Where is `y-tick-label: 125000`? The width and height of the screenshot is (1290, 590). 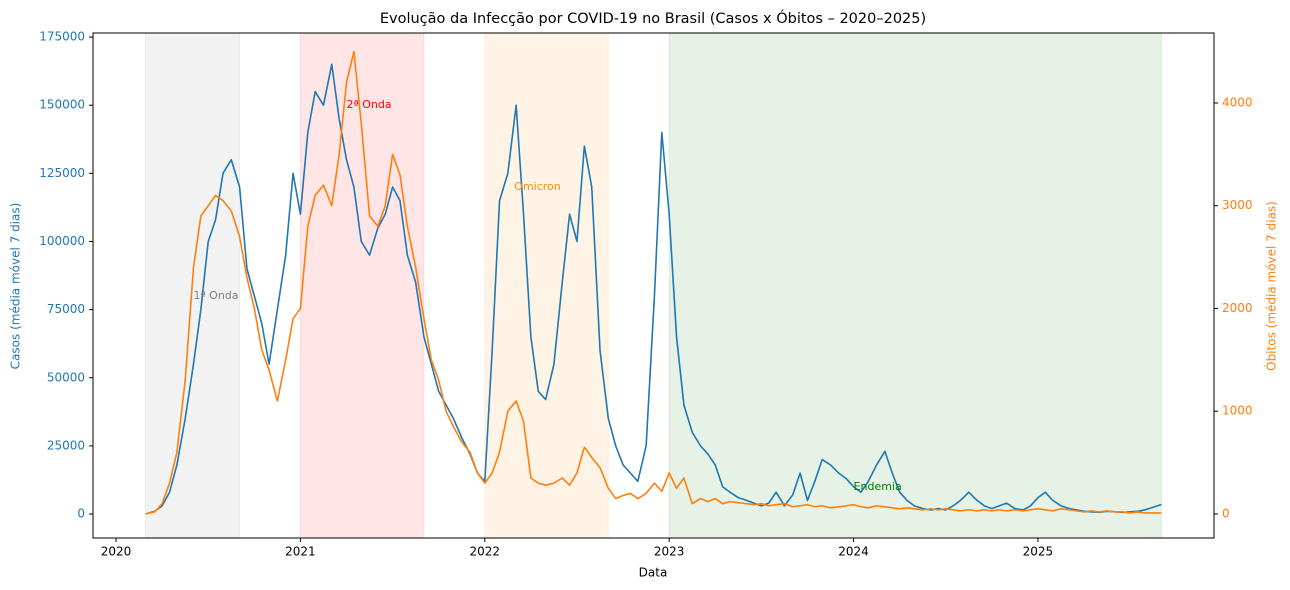
y-tick-label: 125000 is located at coordinates (62, 173).